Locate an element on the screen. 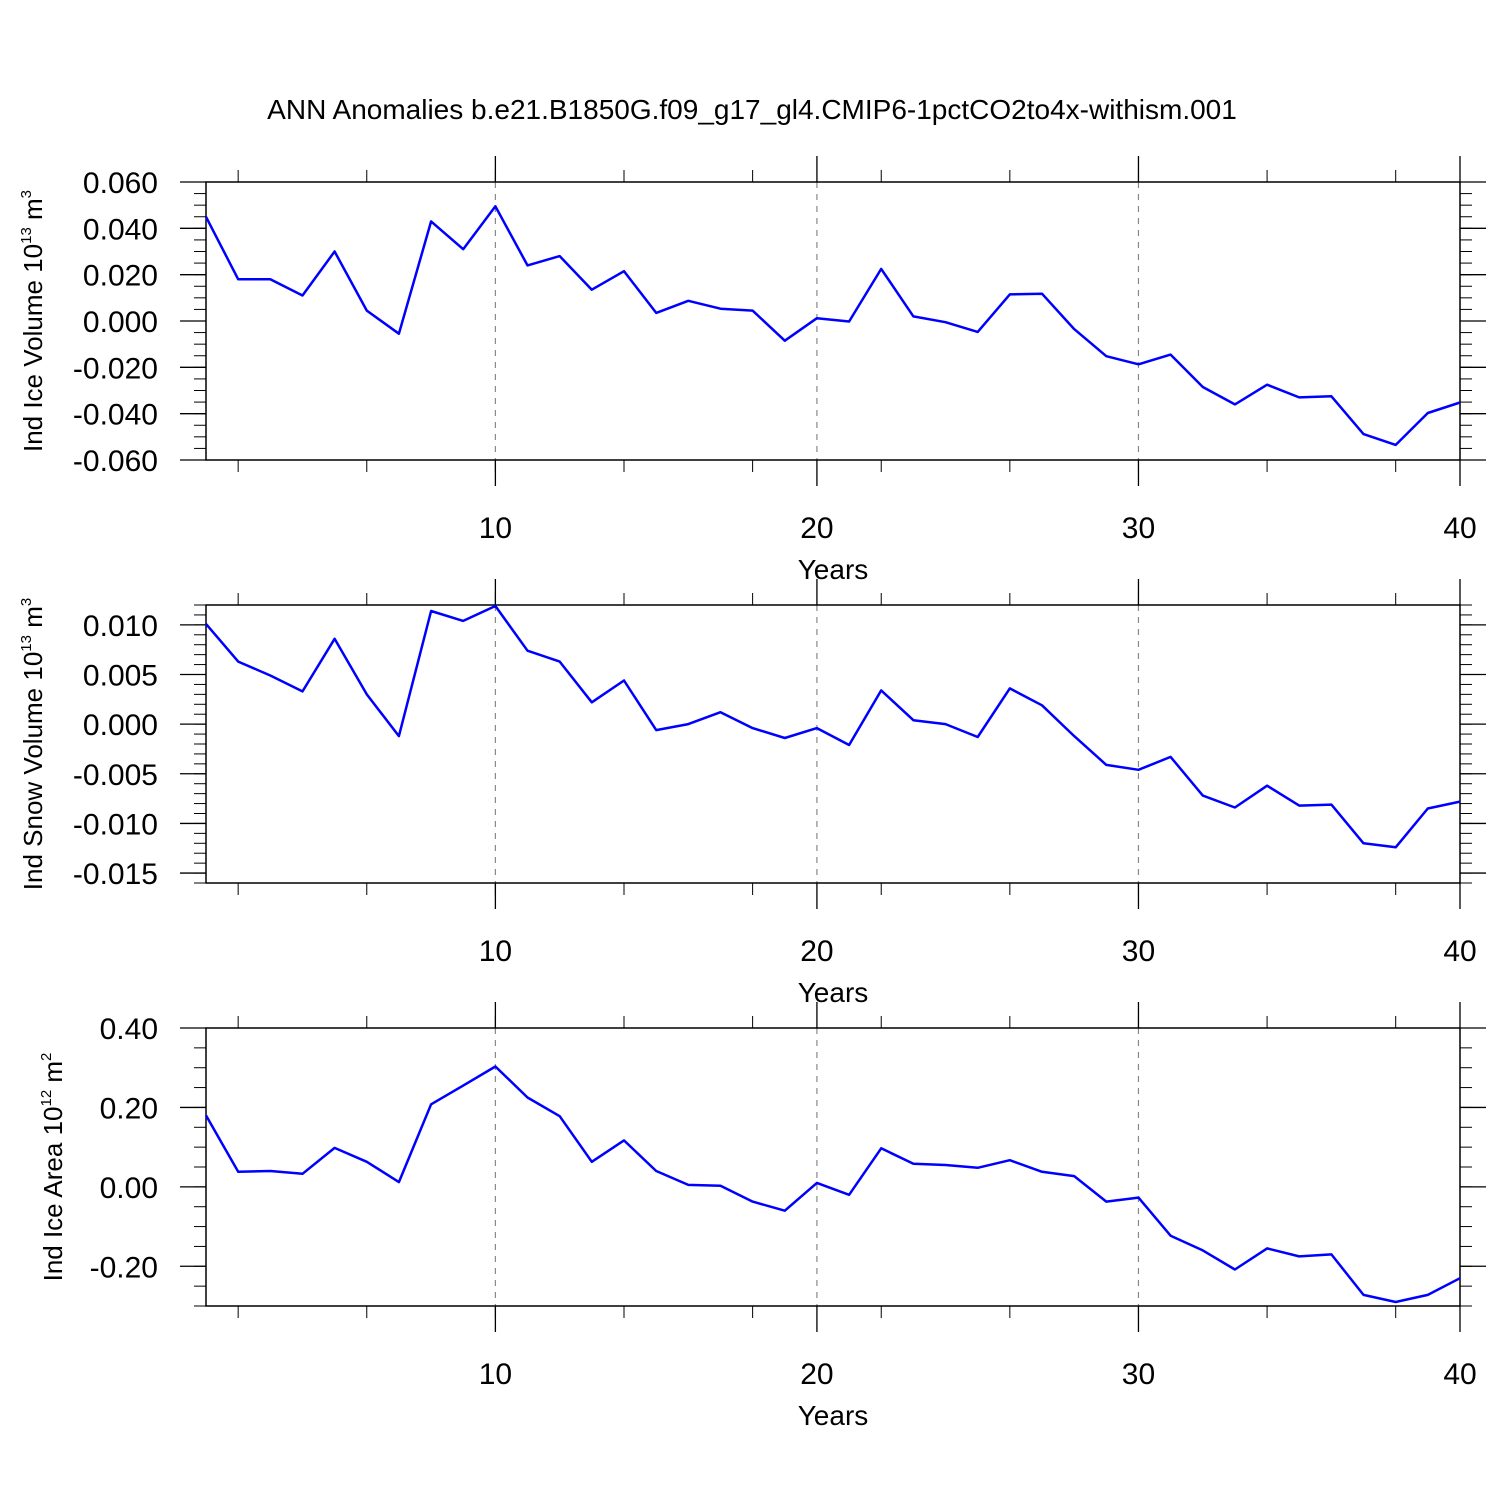 The image size is (1500, 1500). y-tick-label: 0.20 is located at coordinates (129, 1108).